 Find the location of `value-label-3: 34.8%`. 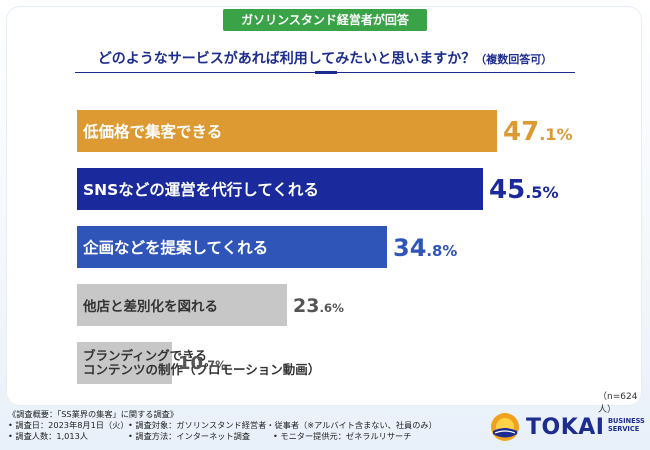

value-label-3: 34.8% is located at coordinates (425, 248).